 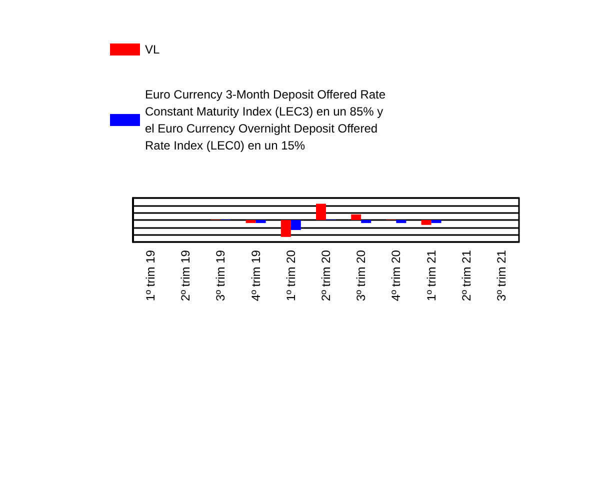 What do you see at coordinates (326, 276) in the screenshot?
I see `x-tick-label: 2º trim 20` at bounding box center [326, 276].